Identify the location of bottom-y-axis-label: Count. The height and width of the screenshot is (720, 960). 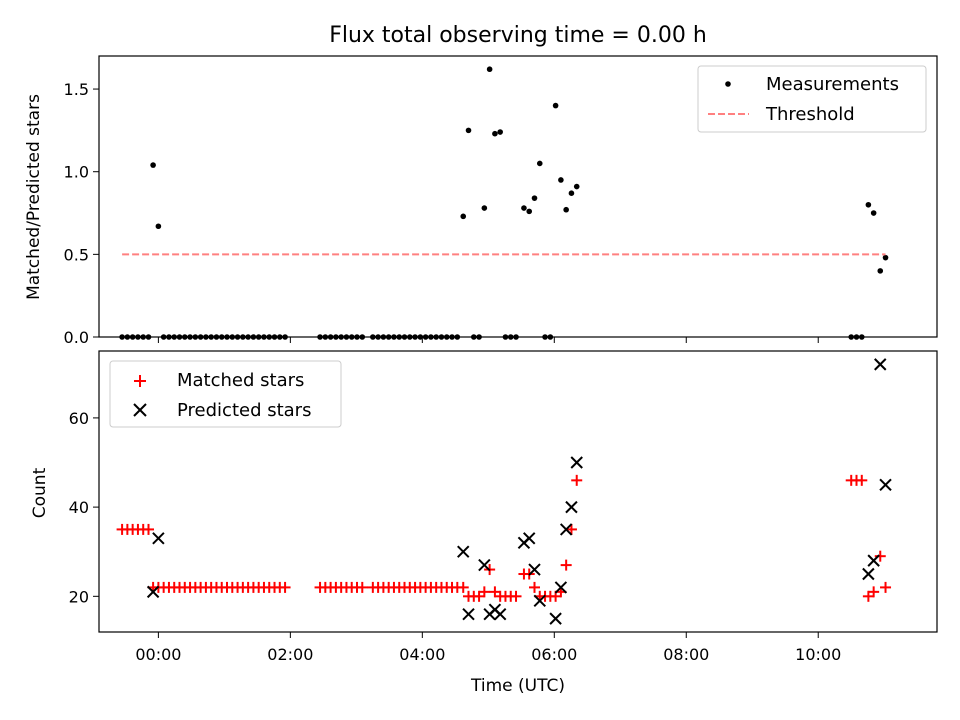
(40, 492).